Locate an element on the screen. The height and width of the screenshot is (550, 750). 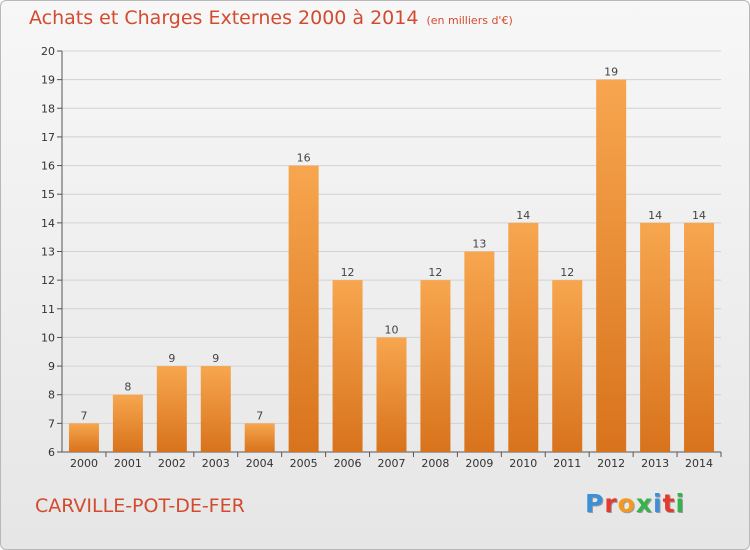
y-tick-label: 14 is located at coordinates (48, 223).